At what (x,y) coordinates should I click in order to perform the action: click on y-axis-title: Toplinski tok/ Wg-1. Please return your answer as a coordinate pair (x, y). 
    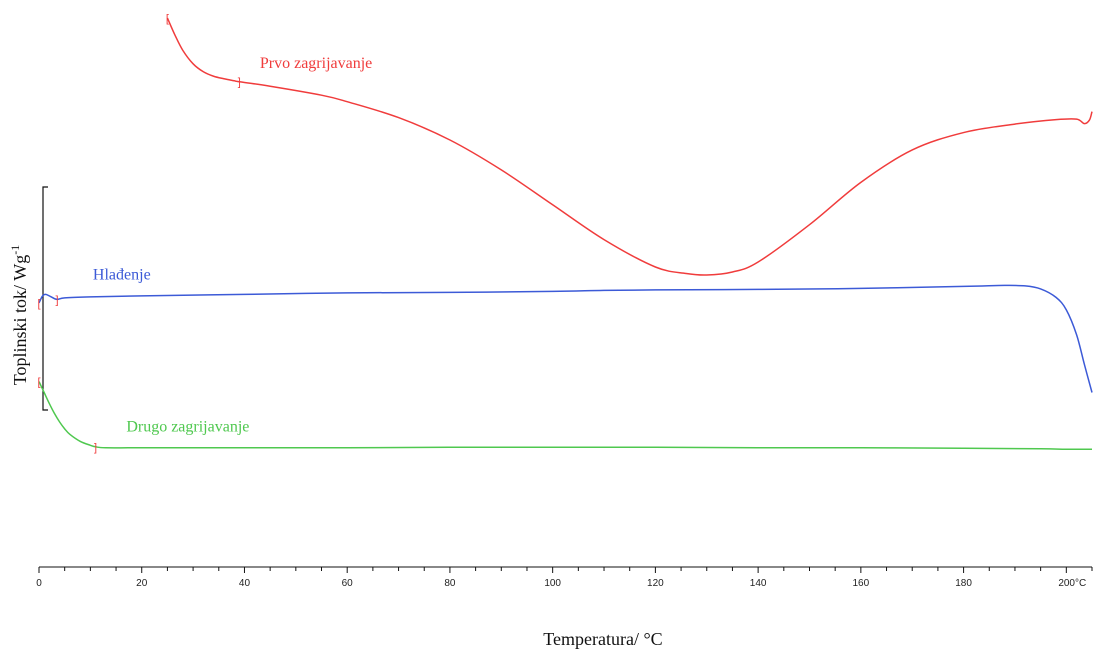
    Looking at the image, I should click on (19, 315).